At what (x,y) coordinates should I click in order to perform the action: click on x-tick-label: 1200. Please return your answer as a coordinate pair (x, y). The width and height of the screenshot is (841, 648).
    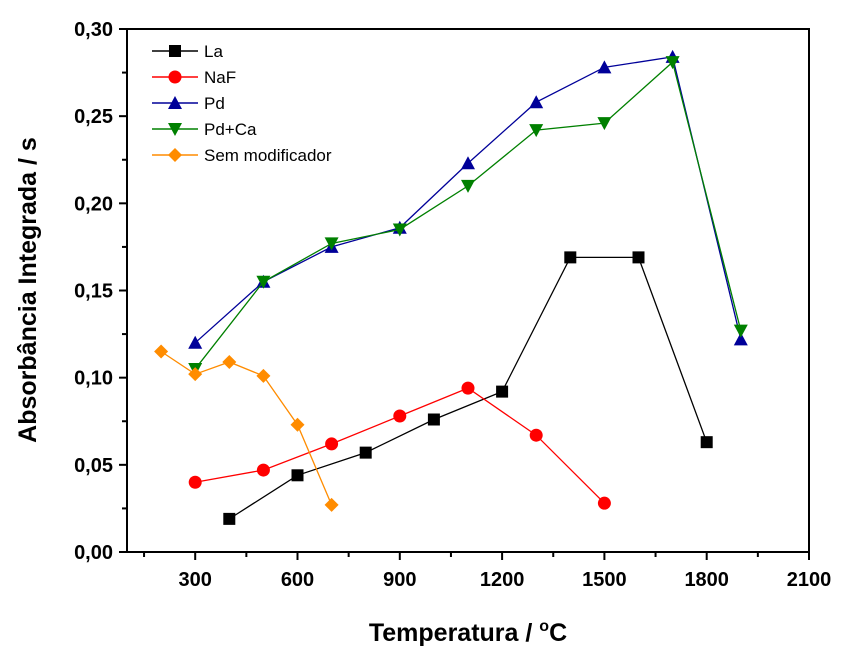
    Looking at the image, I should click on (502, 580).